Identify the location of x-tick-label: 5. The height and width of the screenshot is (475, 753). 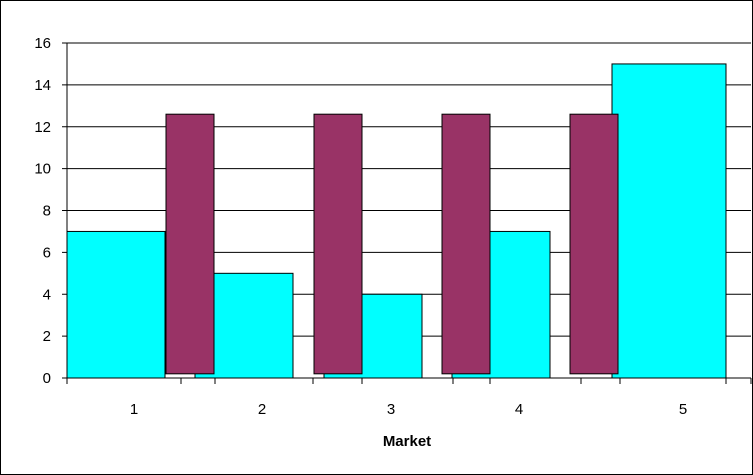
(683, 409).